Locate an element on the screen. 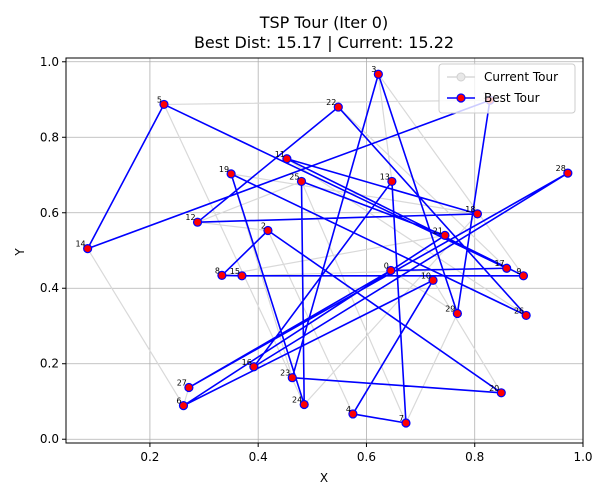  city-label: 28 is located at coordinates (561, 168).